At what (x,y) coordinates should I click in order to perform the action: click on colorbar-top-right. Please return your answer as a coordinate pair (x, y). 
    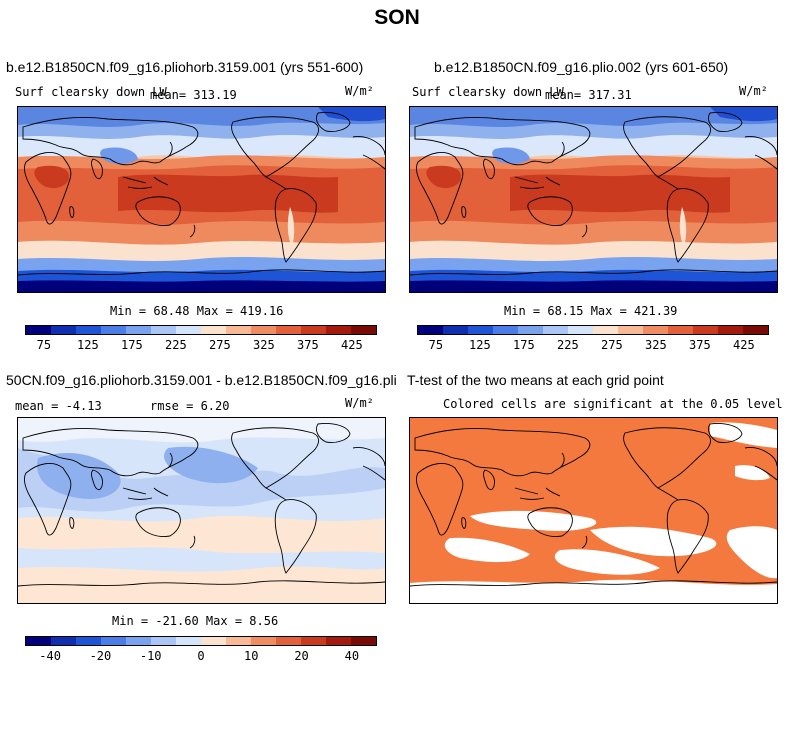
    Looking at the image, I should click on (593, 330).